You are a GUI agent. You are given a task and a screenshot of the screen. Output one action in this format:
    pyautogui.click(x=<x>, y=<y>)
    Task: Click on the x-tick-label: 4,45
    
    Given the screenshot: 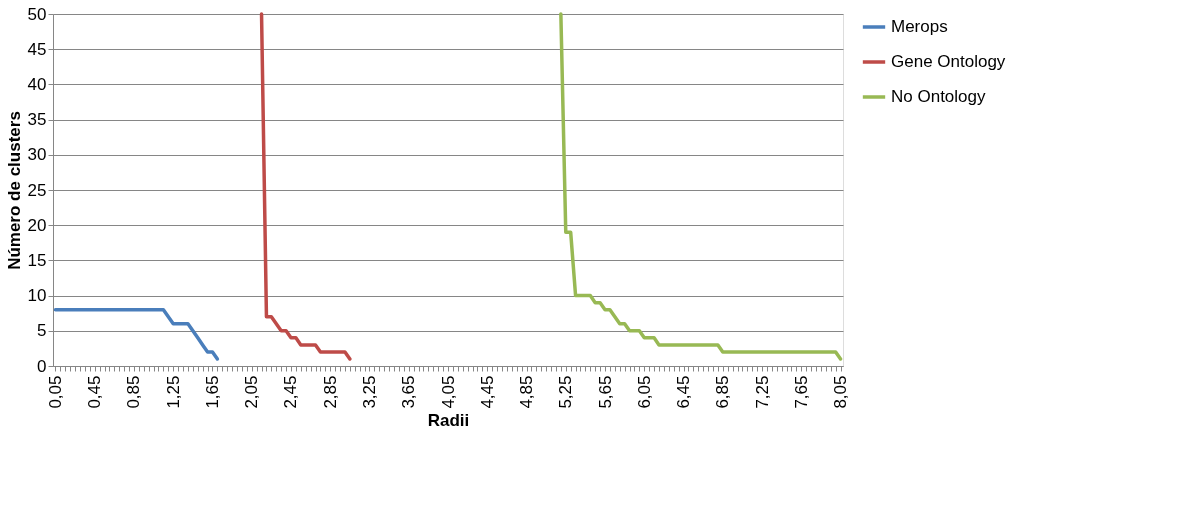 What is the action you would take?
    pyautogui.click(x=487, y=392)
    